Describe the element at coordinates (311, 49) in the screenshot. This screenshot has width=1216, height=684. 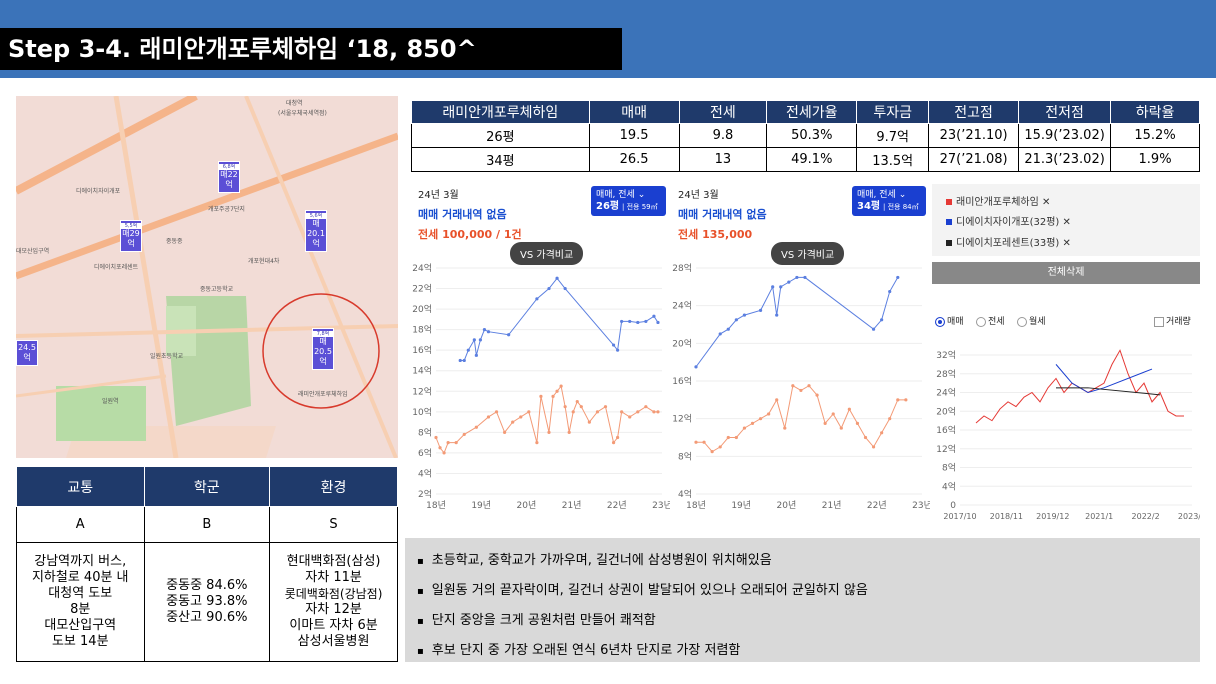
I see `page-title: Step 3-4. 래미안개포루체하임 ‘18, 850^` at that location.